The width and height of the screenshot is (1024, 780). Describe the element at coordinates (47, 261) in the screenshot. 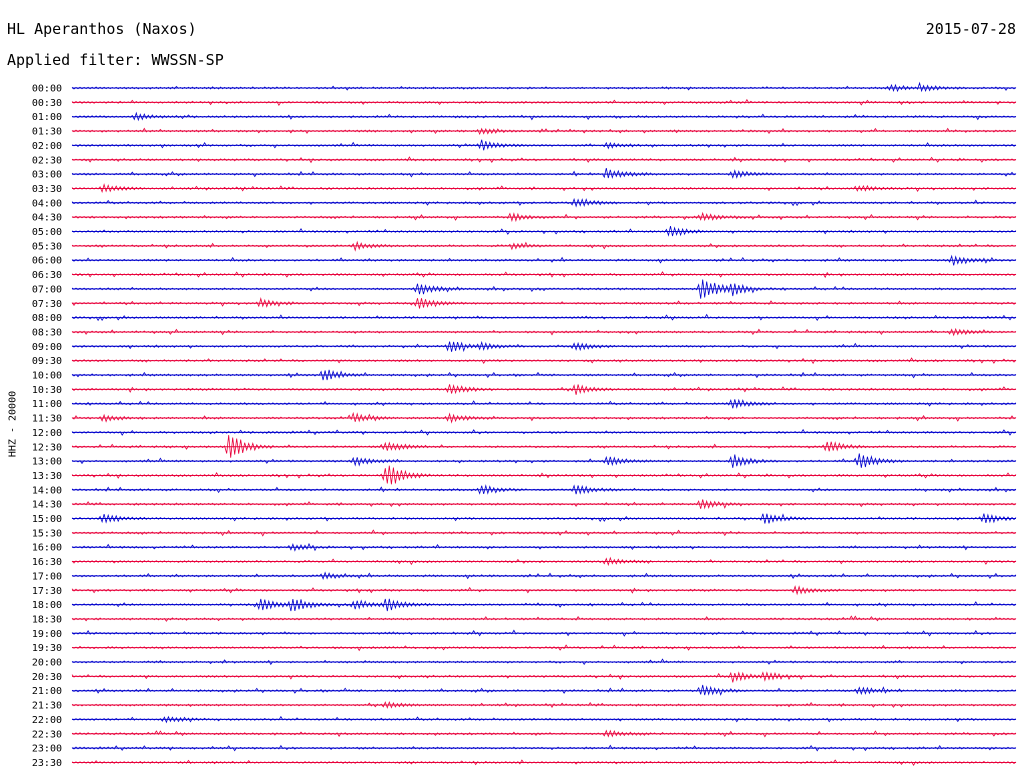

I see `time-label: 06:00` at that location.